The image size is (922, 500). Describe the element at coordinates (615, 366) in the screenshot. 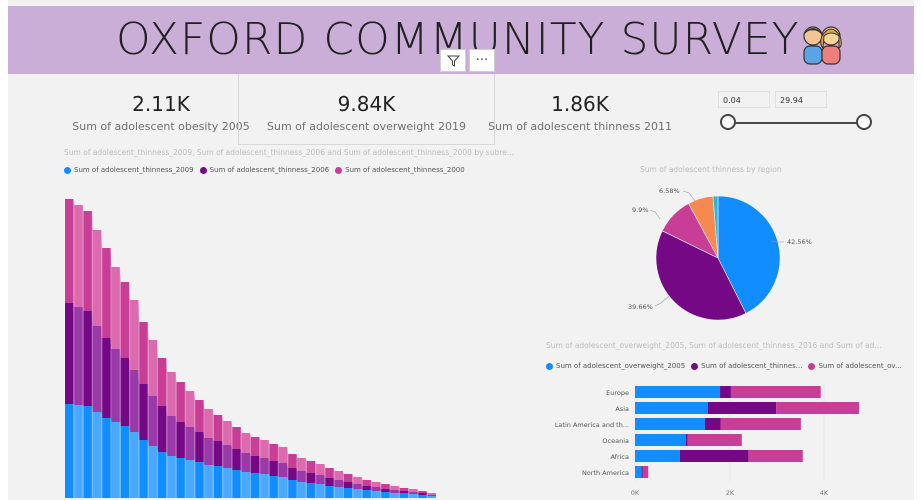

I see `legend-item: Sum of adolescent_overweight_2005` at that location.